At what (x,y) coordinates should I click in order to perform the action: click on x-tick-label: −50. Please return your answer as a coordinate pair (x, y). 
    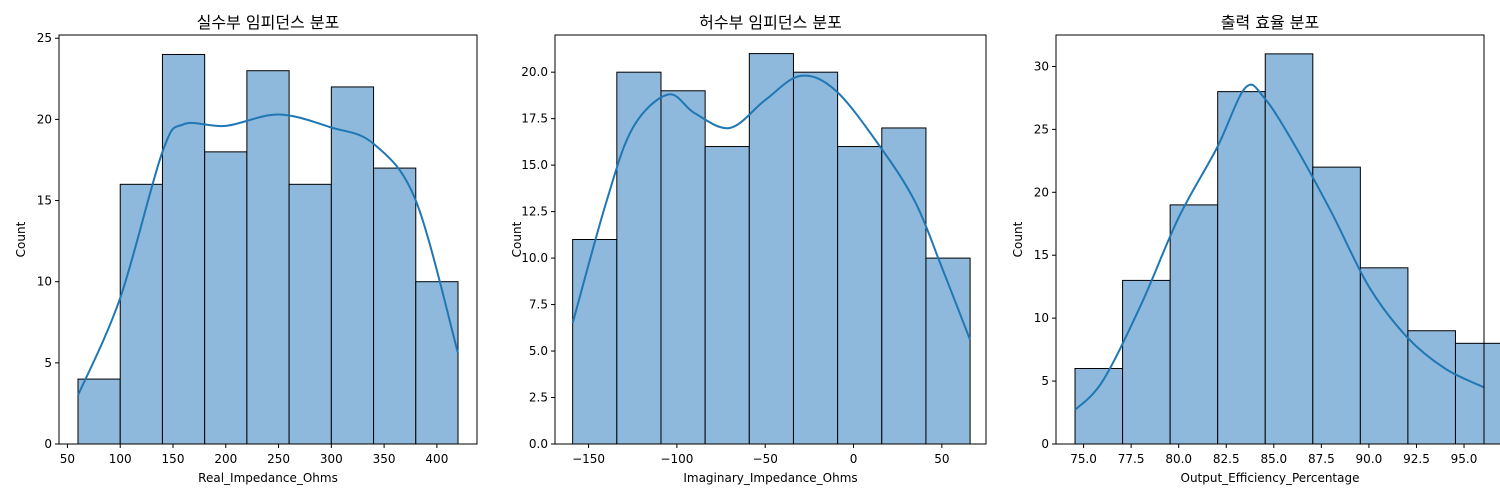
    Looking at the image, I should click on (765, 459).